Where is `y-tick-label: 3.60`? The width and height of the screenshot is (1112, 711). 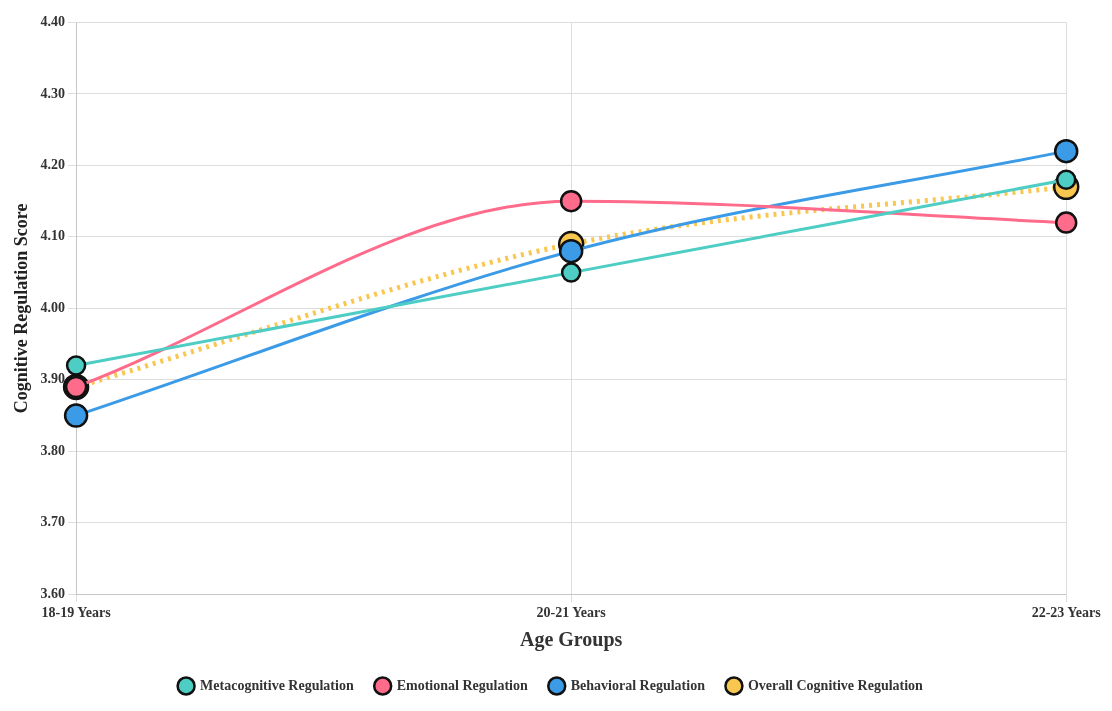 y-tick-label: 3.60 is located at coordinates (53, 593).